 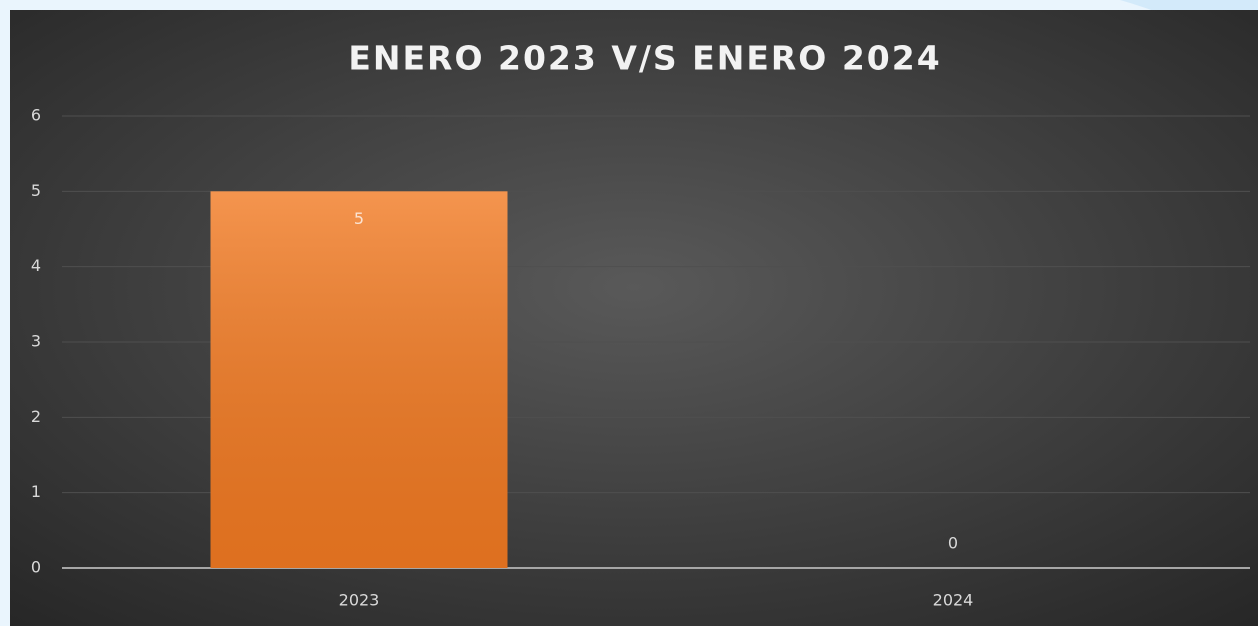 I want to click on chart-title: ENERO 2023 V/S ENERO 2024, so click(x=644, y=58).